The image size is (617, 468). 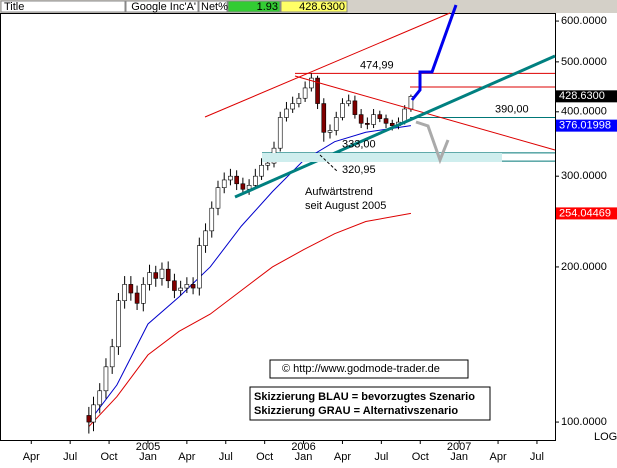 I want to click on price-tag-label: 376.01998, so click(x=585, y=126).